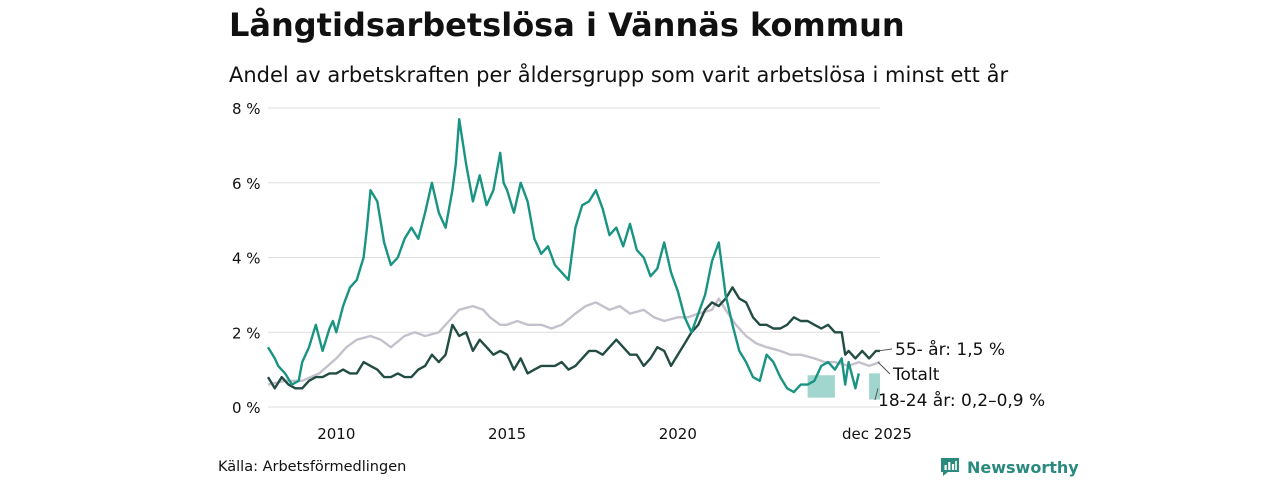 This screenshot has height=480, width=1280. What do you see at coordinates (336, 434) in the screenshot?
I see `x-tick-label: 2010` at bounding box center [336, 434].